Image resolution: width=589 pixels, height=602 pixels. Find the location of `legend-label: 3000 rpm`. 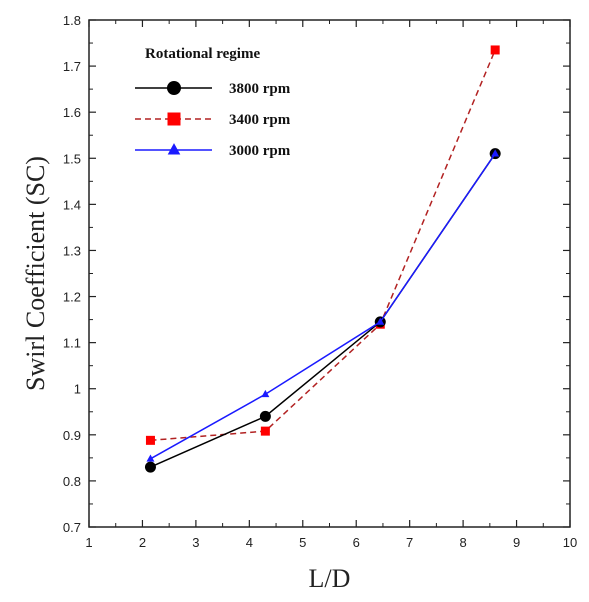

legend-label: 3000 rpm is located at coordinates (260, 151).